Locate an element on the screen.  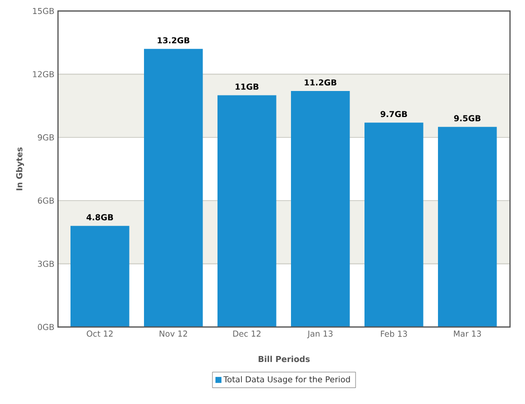
y-tick-label: 0GB is located at coordinates (46, 327).